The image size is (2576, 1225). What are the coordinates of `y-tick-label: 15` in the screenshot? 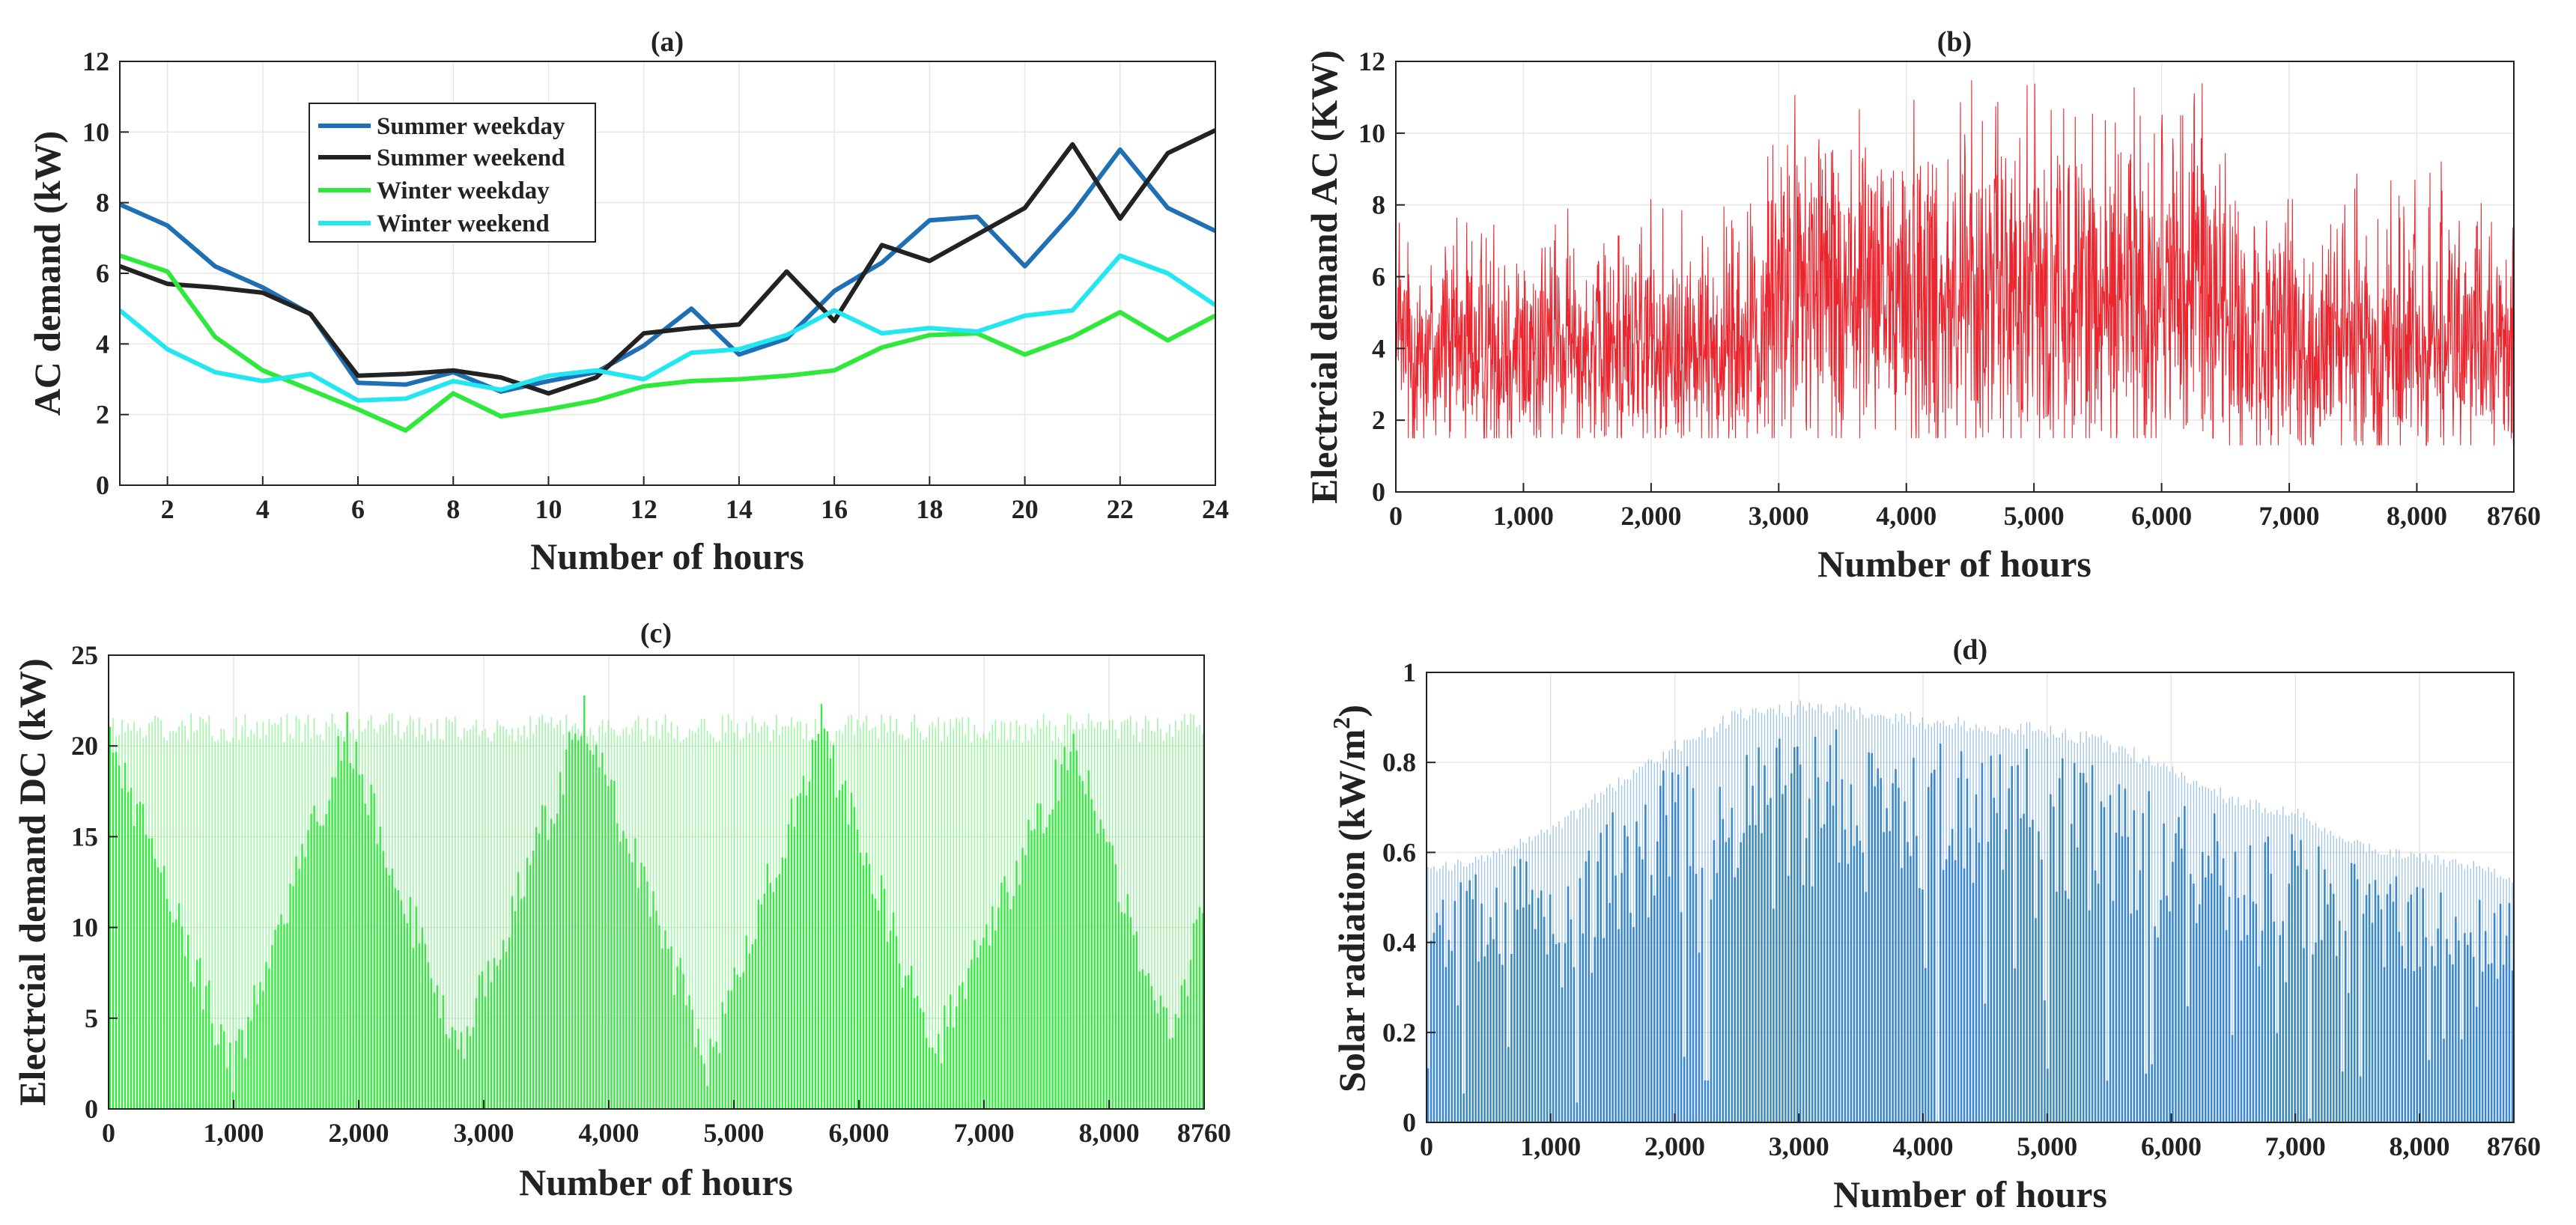 It's located at (84, 836).